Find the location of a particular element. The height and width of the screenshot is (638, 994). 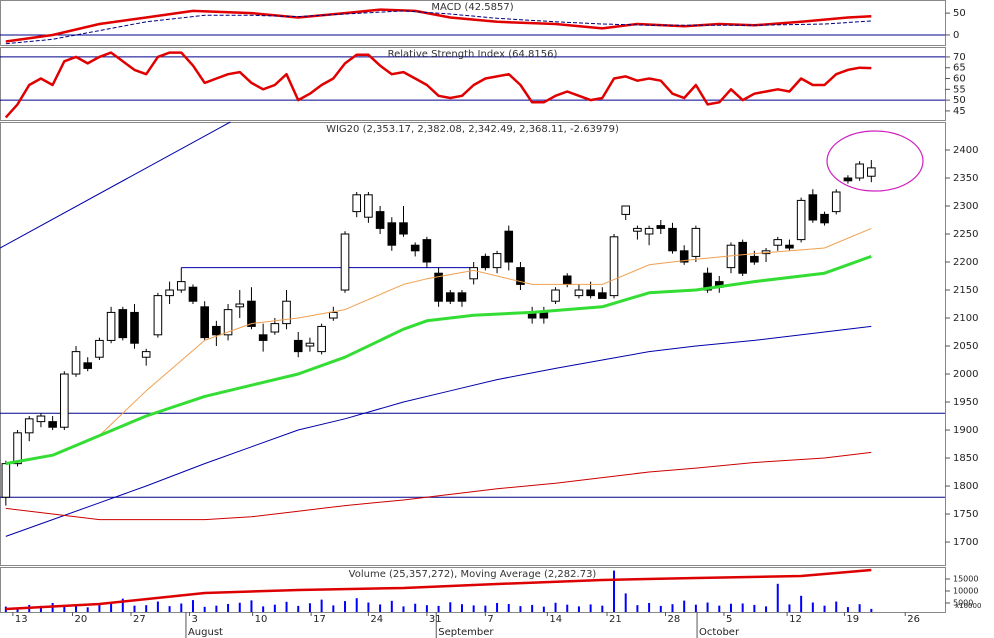

y-tick-label: 1900 is located at coordinates (965, 430).